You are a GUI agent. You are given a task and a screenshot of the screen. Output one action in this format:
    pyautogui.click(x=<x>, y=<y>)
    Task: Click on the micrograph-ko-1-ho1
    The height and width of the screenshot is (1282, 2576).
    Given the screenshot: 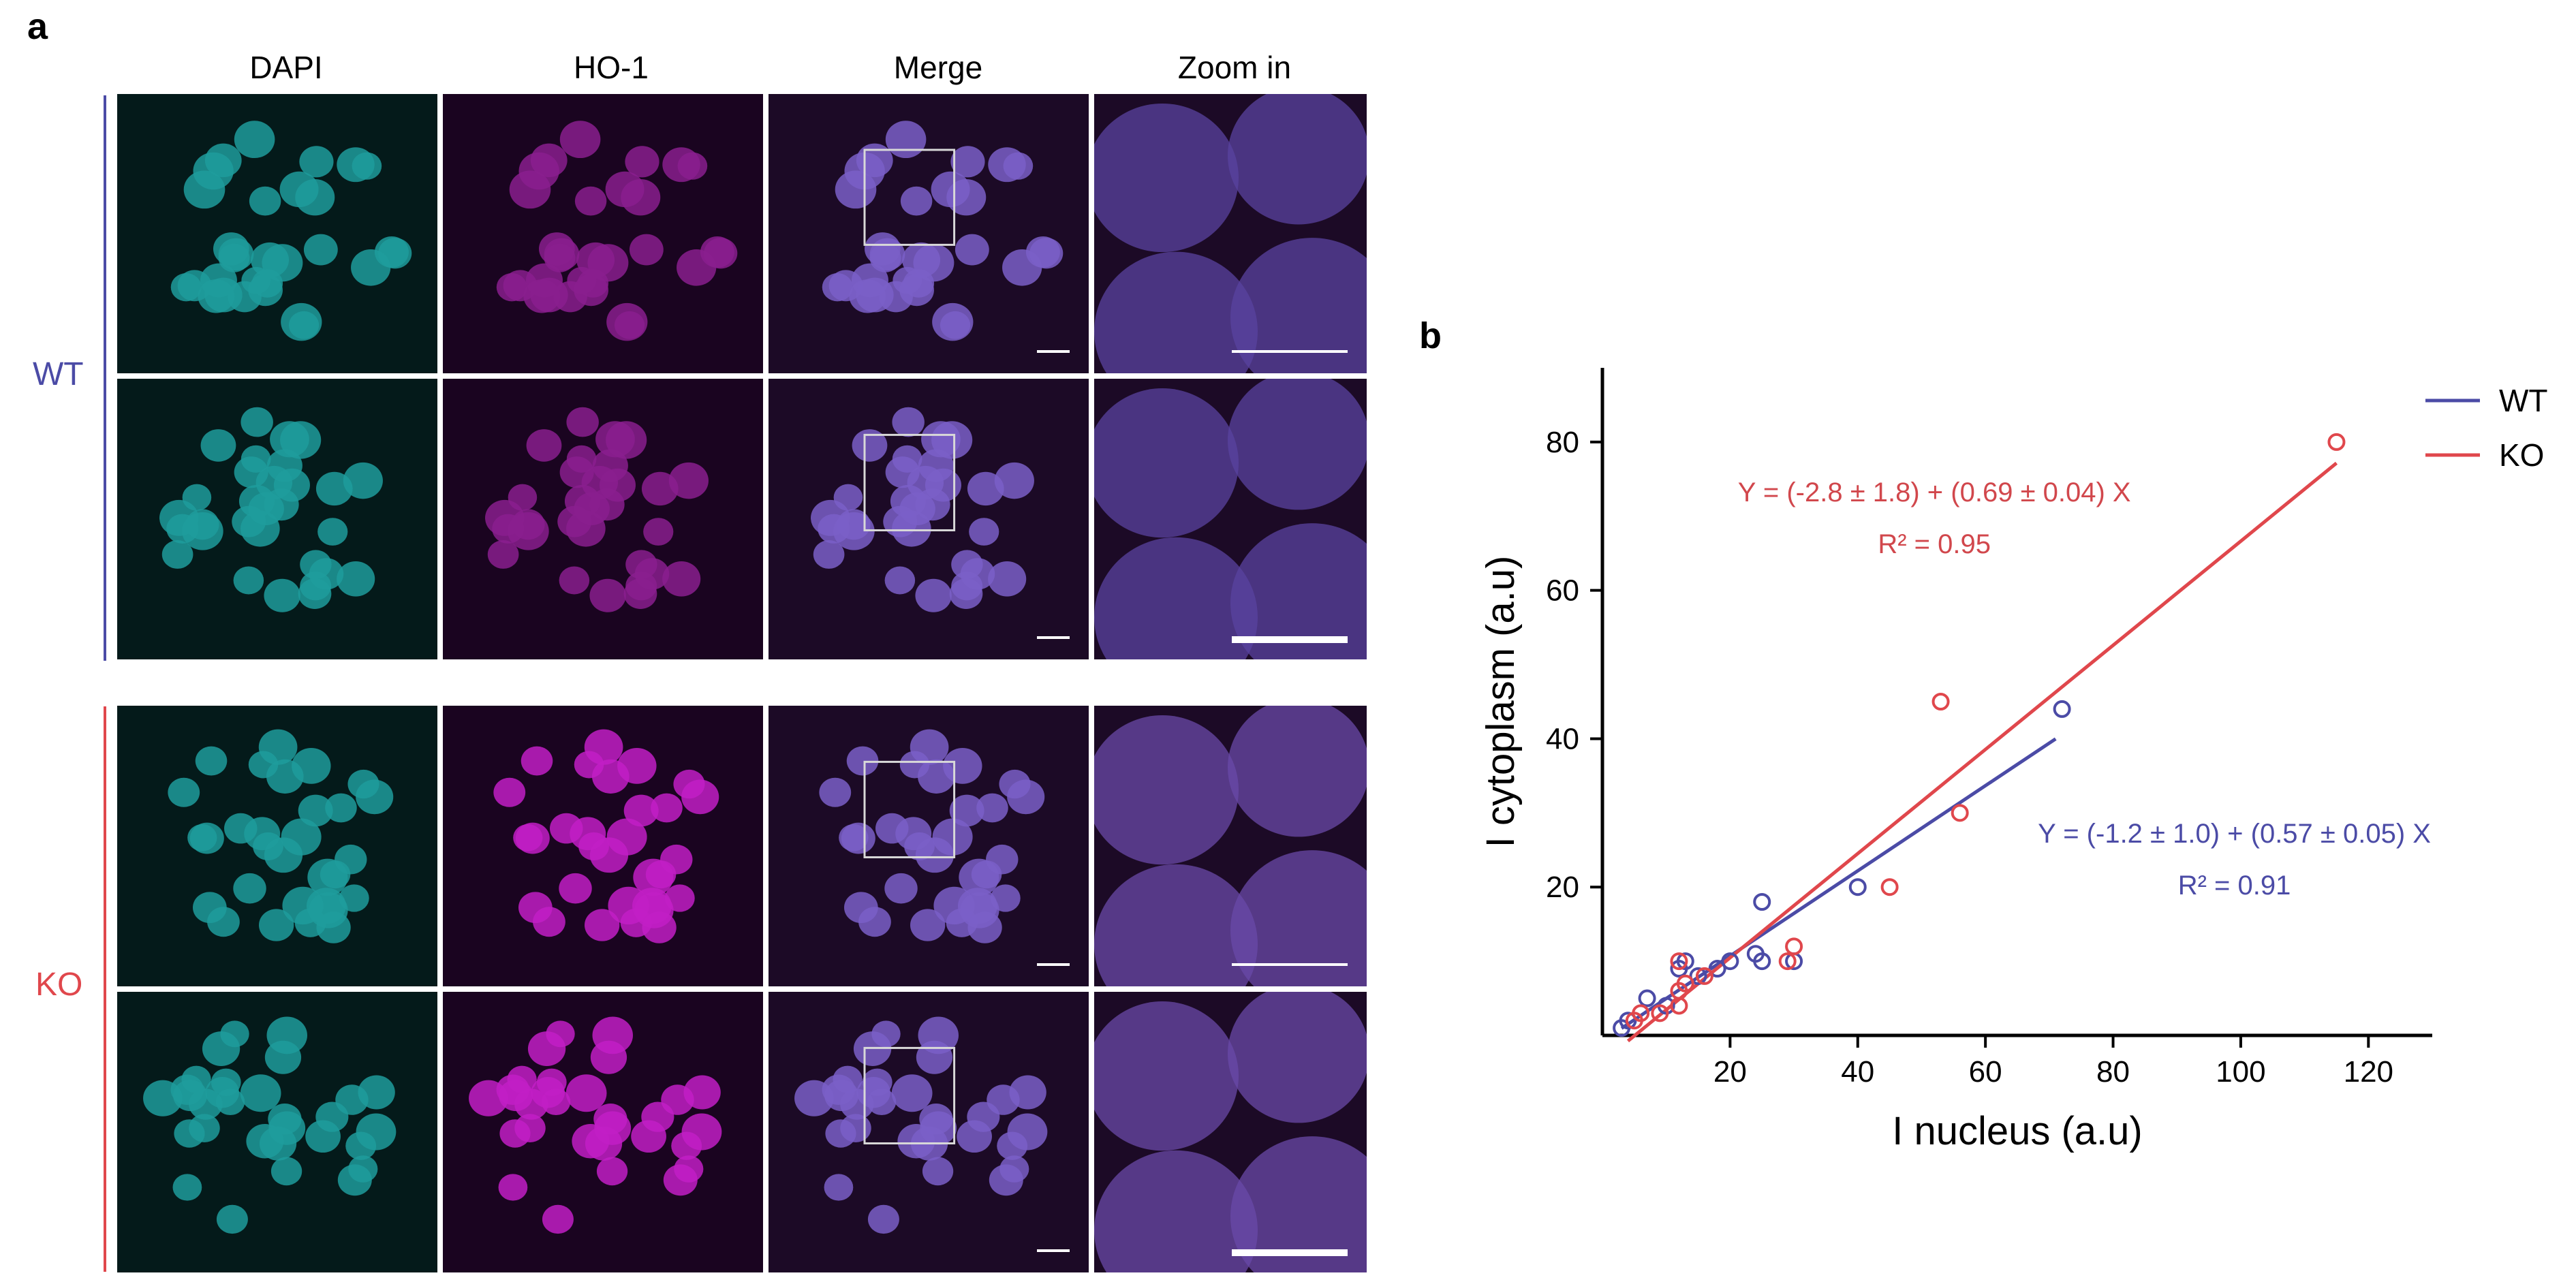 What is the action you would take?
    pyautogui.click(x=603, y=846)
    